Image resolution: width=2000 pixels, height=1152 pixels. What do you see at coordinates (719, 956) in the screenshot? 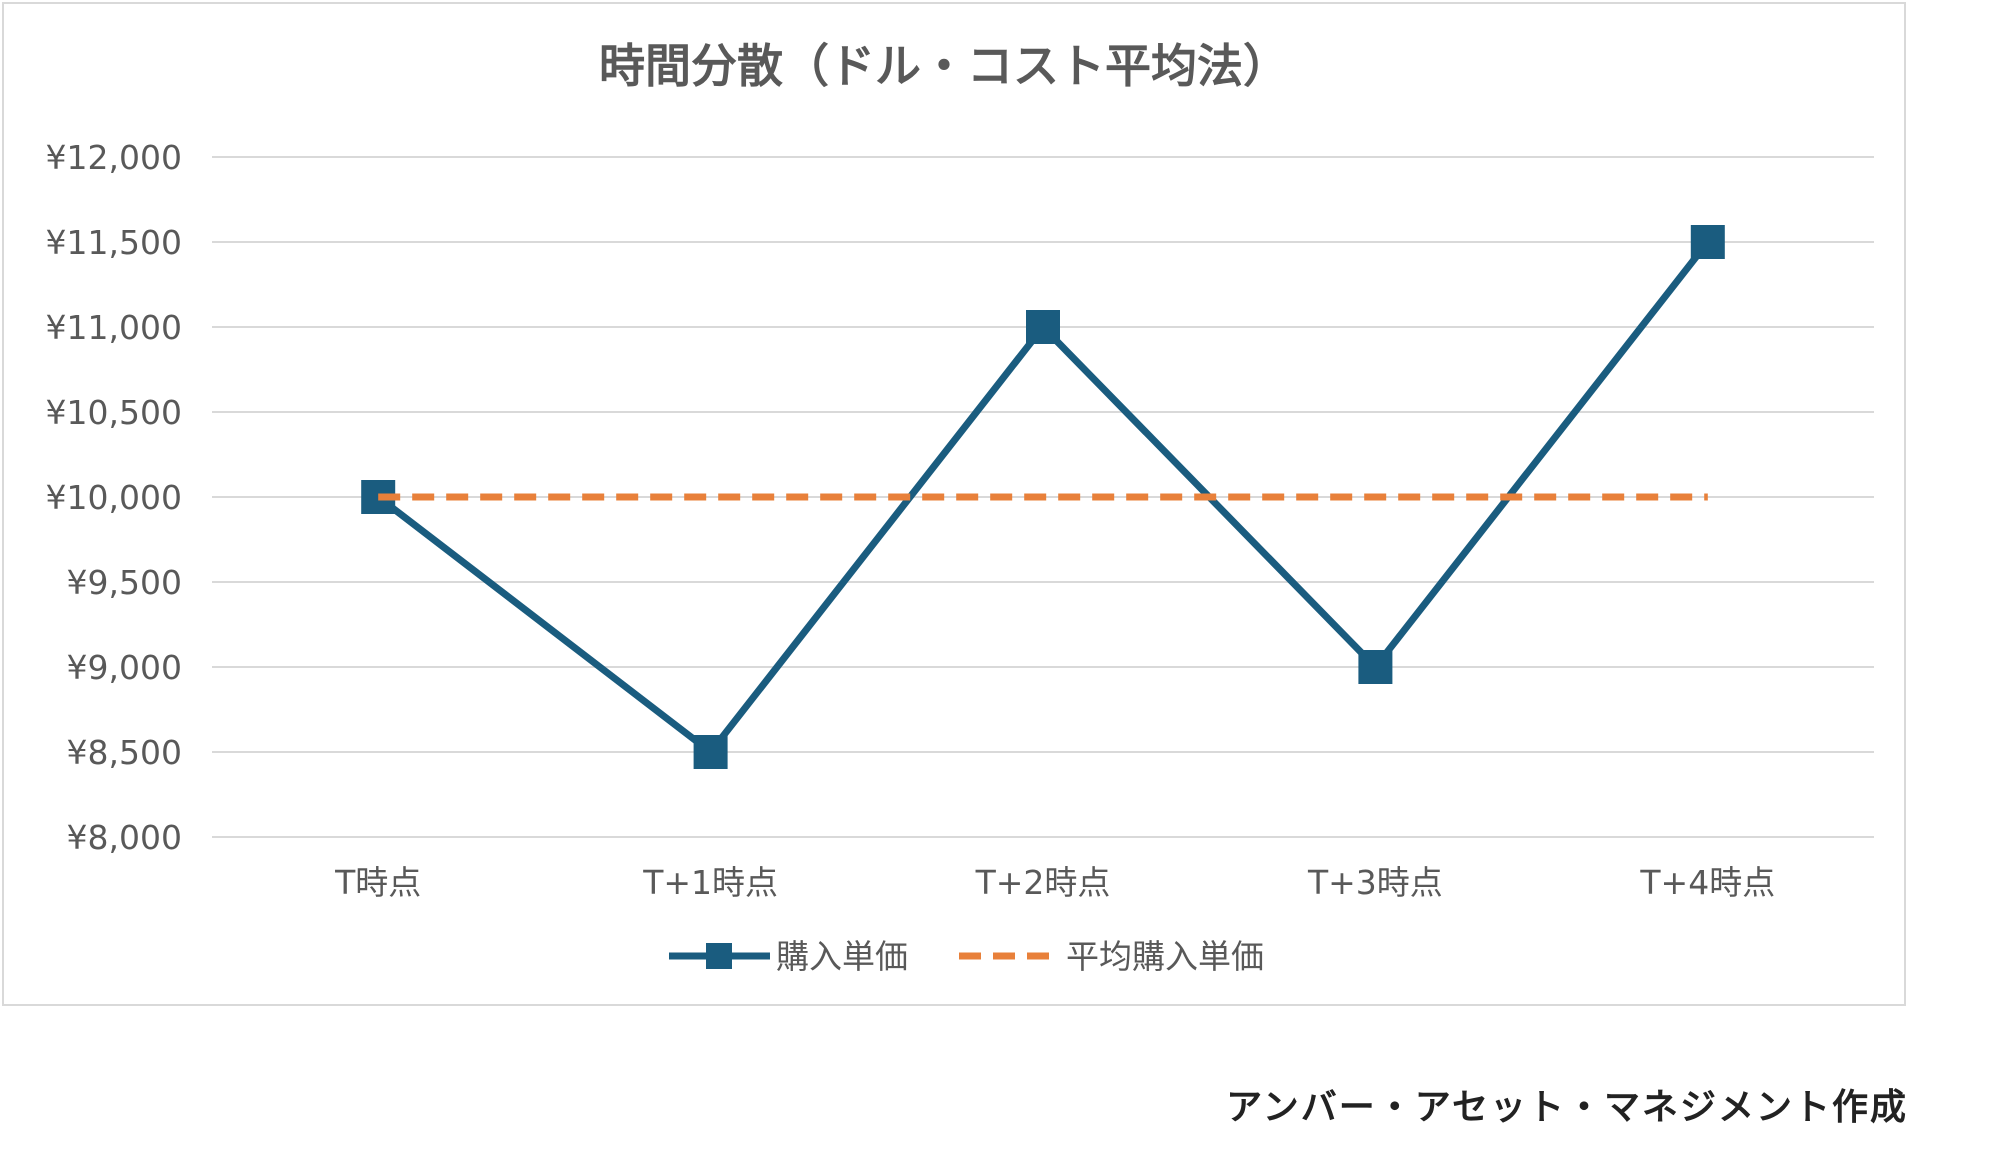
I see `legend-marker` at bounding box center [719, 956].